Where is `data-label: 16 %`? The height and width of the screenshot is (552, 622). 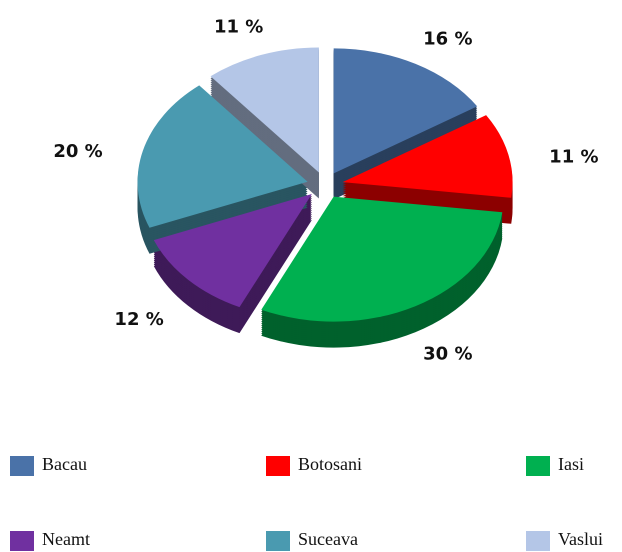 data-label: 16 % is located at coordinates (447, 38).